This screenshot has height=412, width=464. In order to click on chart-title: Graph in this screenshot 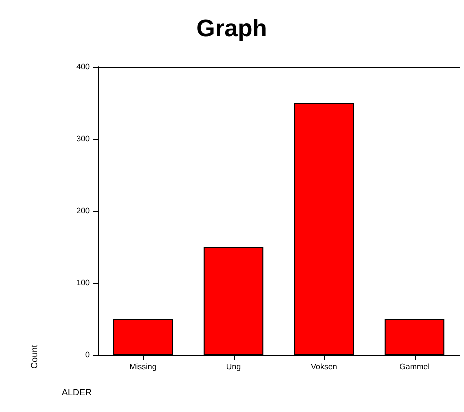, I will do `click(232, 29)`.